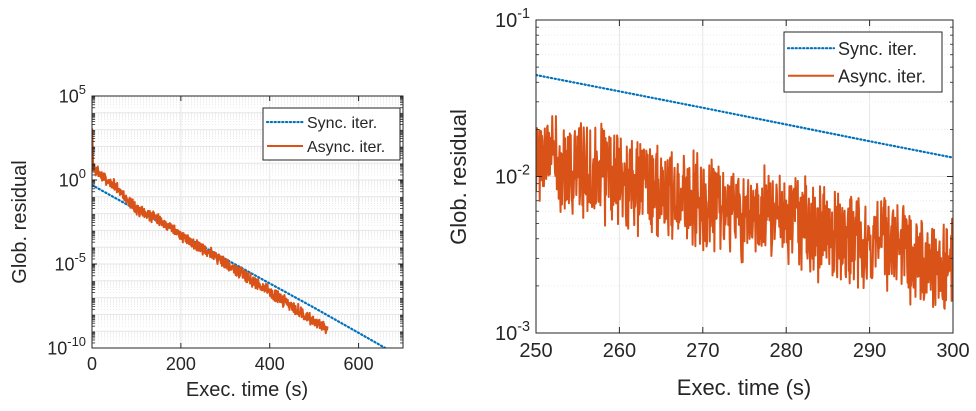 Image resolution: width=976 pixels, height=411 pixels. Describe the element at coordinates (359, 364) in the screenshot. I see `x-tick-label: 600` at that location.